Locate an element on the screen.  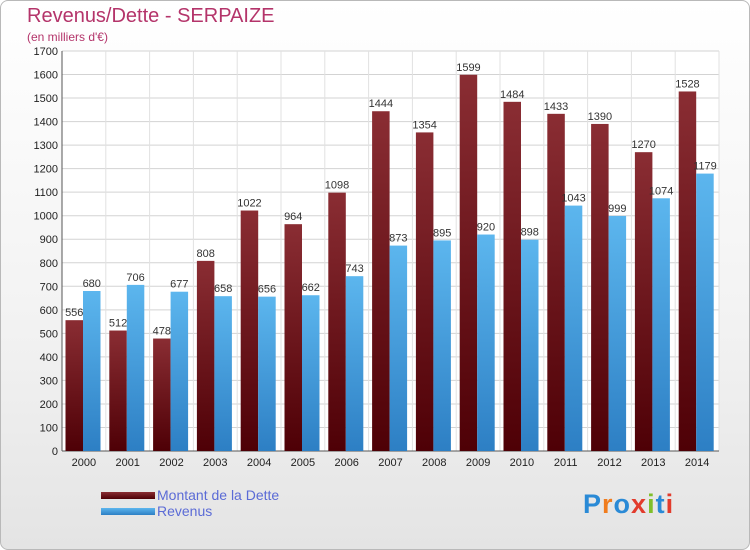
y-tick-label: 1600 is located at coordinates (46, 76).